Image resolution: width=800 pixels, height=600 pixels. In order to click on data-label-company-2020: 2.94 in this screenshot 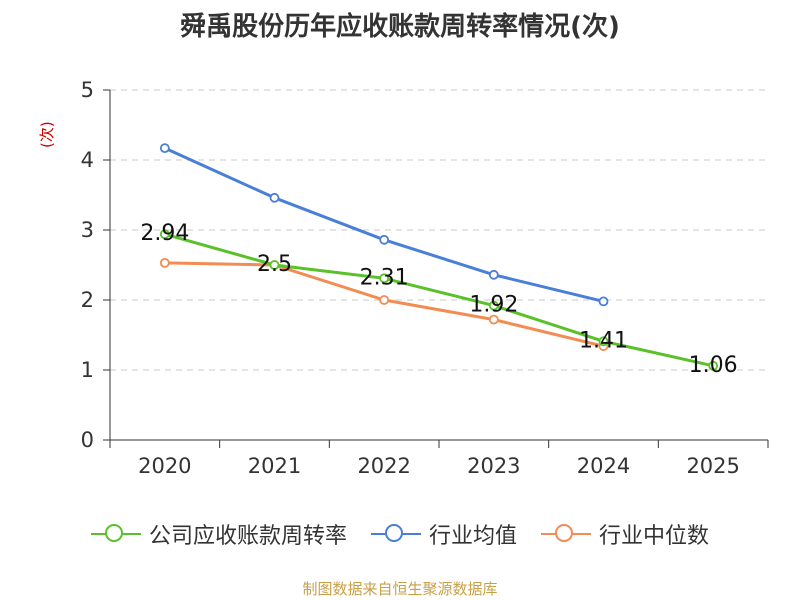, I will do `click(164, 233)`.